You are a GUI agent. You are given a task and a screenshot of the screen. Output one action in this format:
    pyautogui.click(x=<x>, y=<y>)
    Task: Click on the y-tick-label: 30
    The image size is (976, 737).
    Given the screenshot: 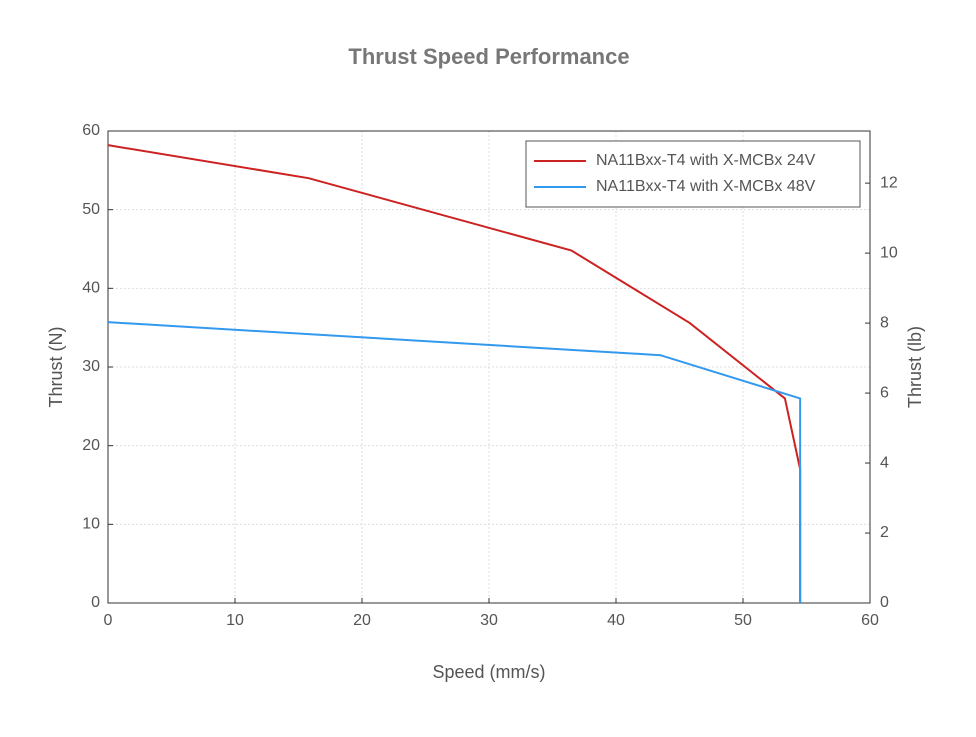 What is the action you would take?
    pyautogui.click(x=91, y=366)
    